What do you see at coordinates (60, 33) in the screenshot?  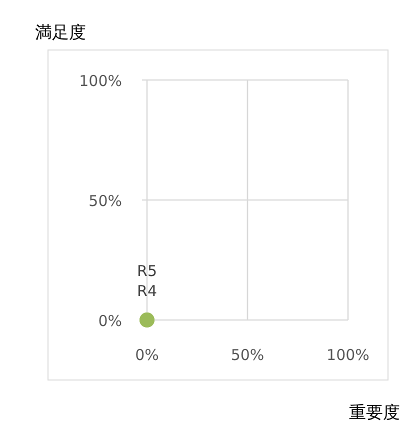 I see `ylabel: 満足度` at bounding box center [60, 33].